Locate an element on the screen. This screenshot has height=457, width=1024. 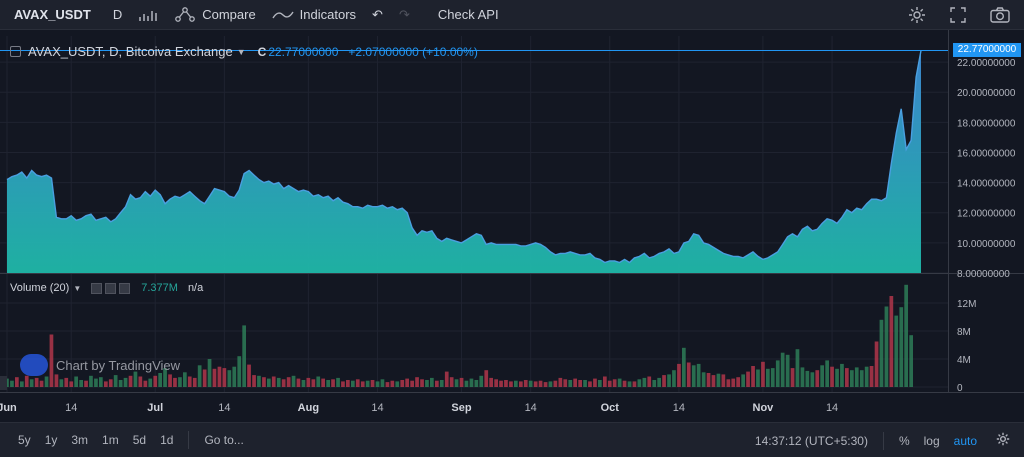
range-1m-button: 1m is located at coordinates (110, 440).